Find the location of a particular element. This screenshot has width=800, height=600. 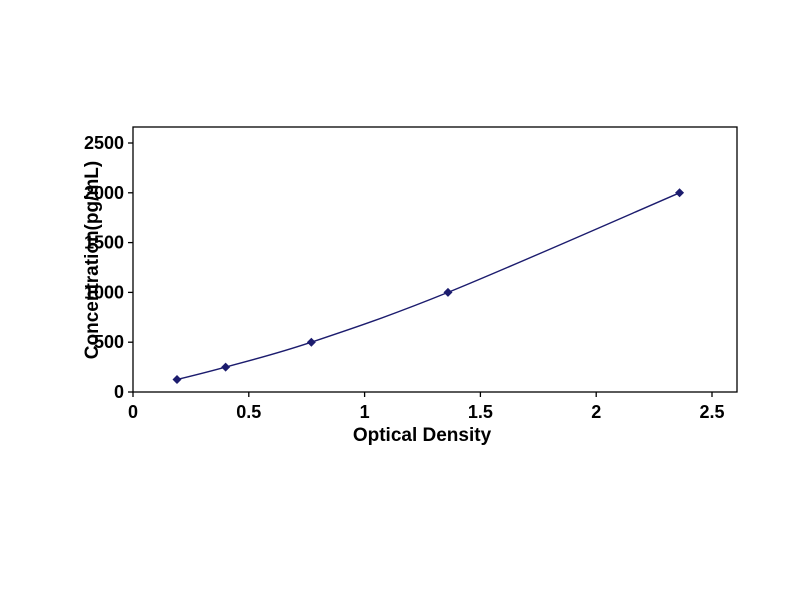

x-tick-label: 2 is located at coordinates (596, 412).